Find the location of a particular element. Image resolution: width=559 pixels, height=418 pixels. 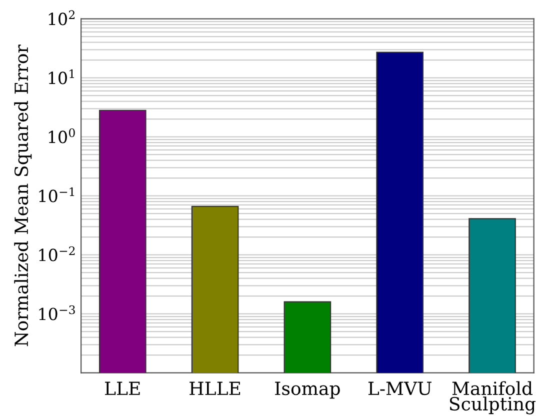

y-tick-label: 10$^{−2}$ is located at coordinates (57, 254).